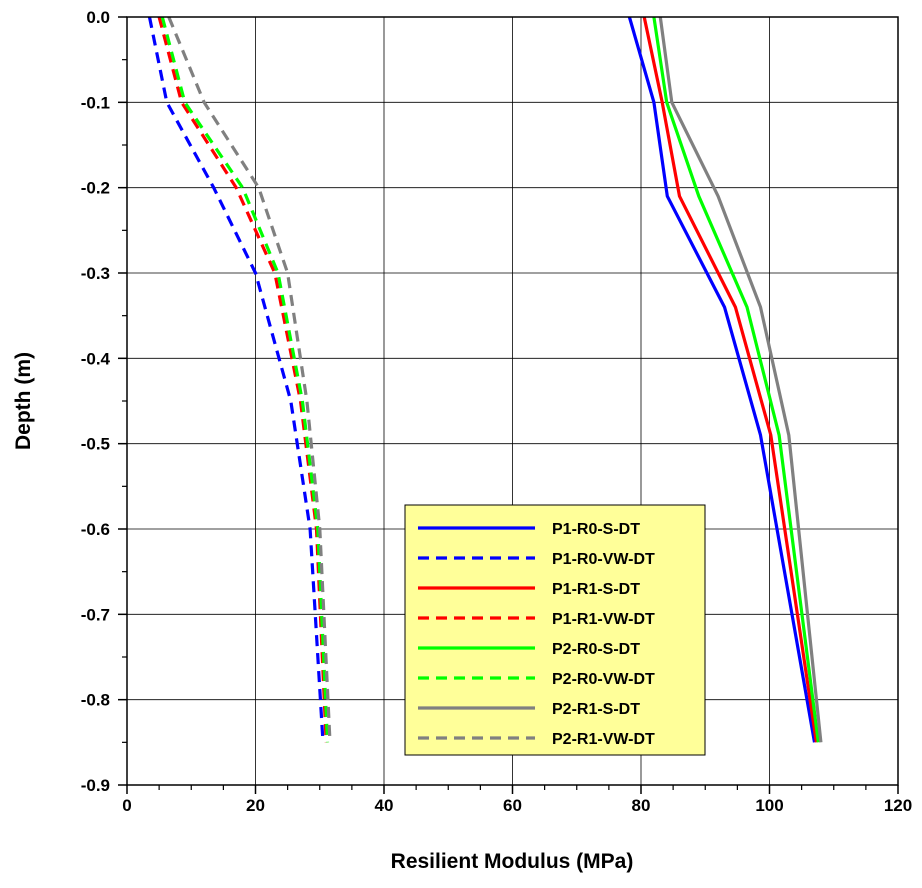 The height and width of the screenshot is (888, 922). I want to click on y-axis-label: Depth (m), so click(23, 401).